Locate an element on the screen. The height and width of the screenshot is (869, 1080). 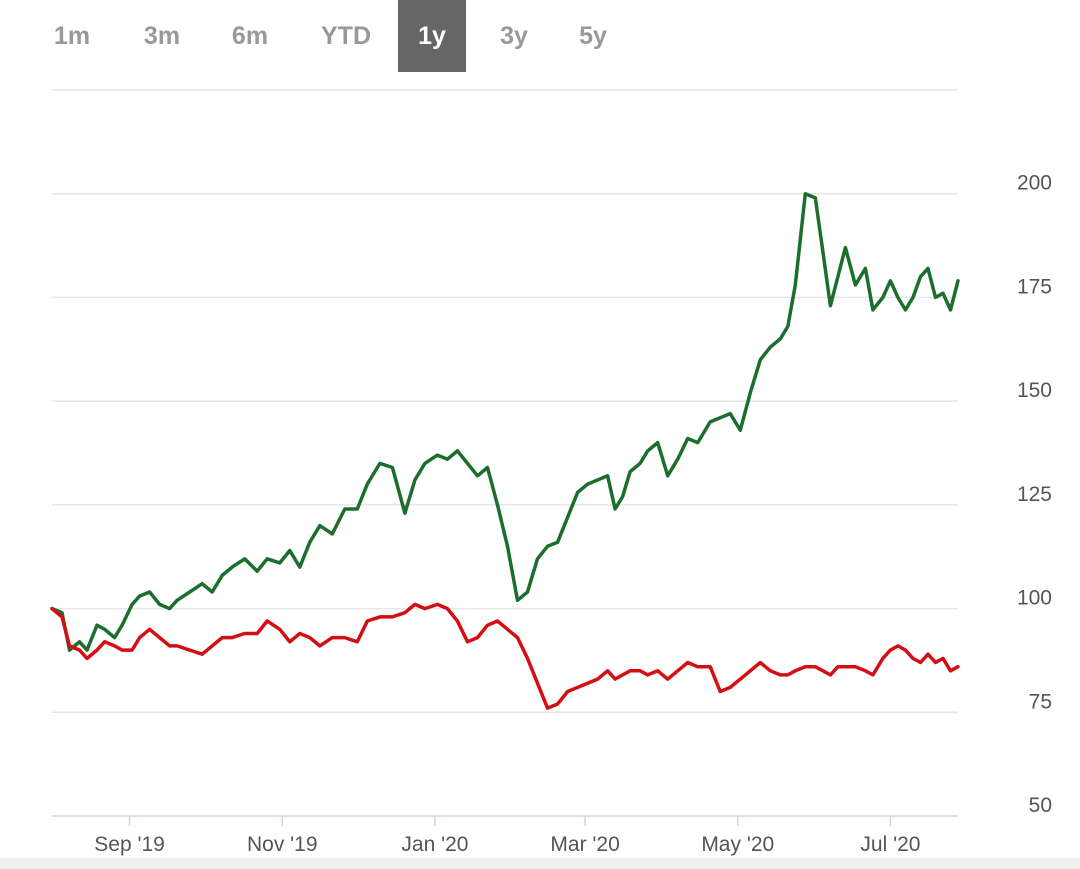
y-tick-label: 200 is located at coordinates (1034, 183).